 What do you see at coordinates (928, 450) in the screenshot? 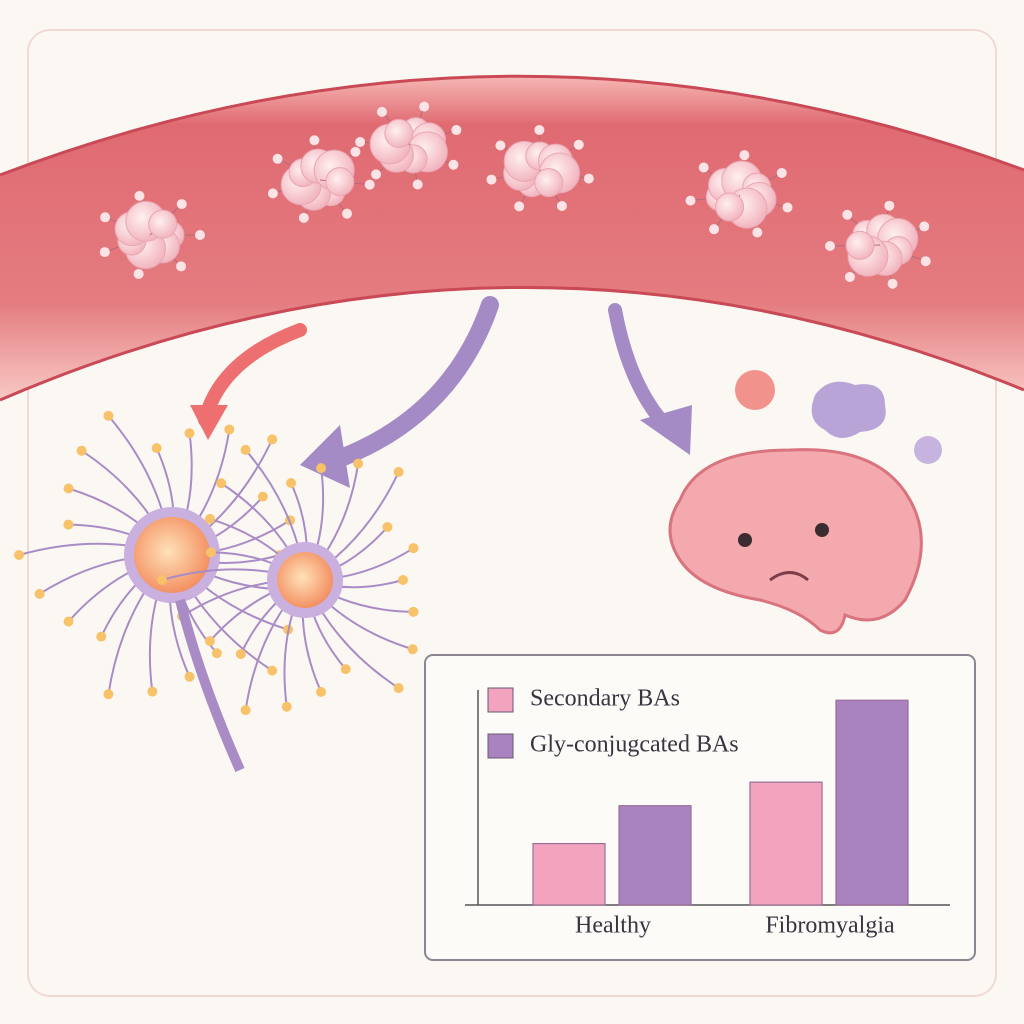
I see `virus-icon` at bounding box center [928, 450].